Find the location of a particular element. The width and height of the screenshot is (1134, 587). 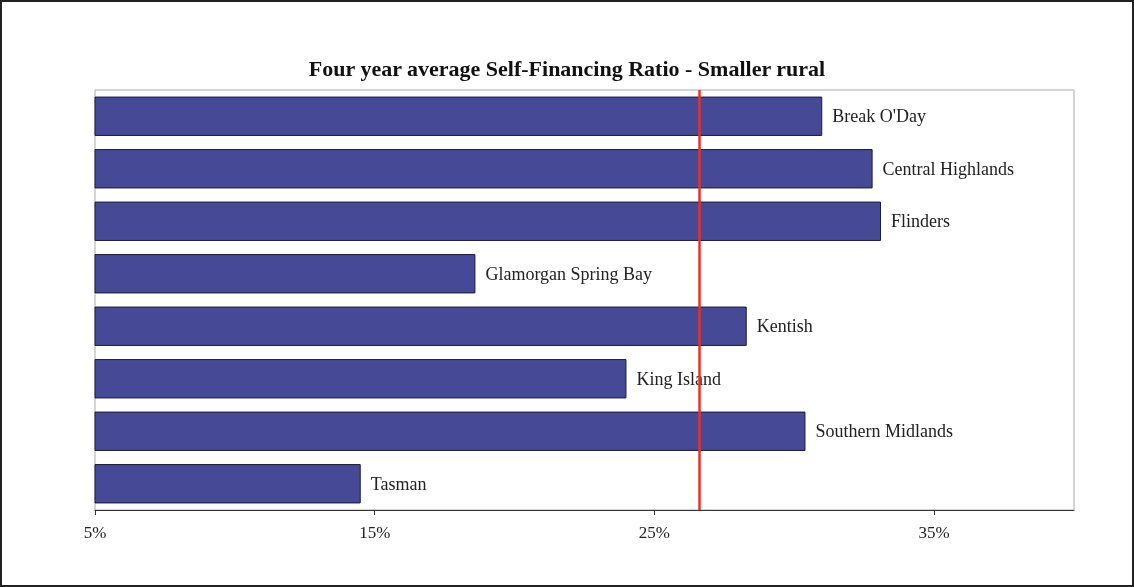

y-tick-label: Break O'Day is located at coordinates (879, 116).